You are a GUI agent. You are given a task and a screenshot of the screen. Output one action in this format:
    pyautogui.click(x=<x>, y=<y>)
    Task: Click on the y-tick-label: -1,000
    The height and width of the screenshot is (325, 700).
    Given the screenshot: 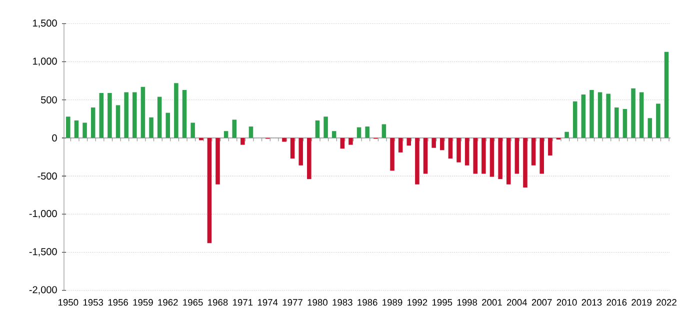 What is the action you would take?
    pyautogui.click(x=43, y=214)
    